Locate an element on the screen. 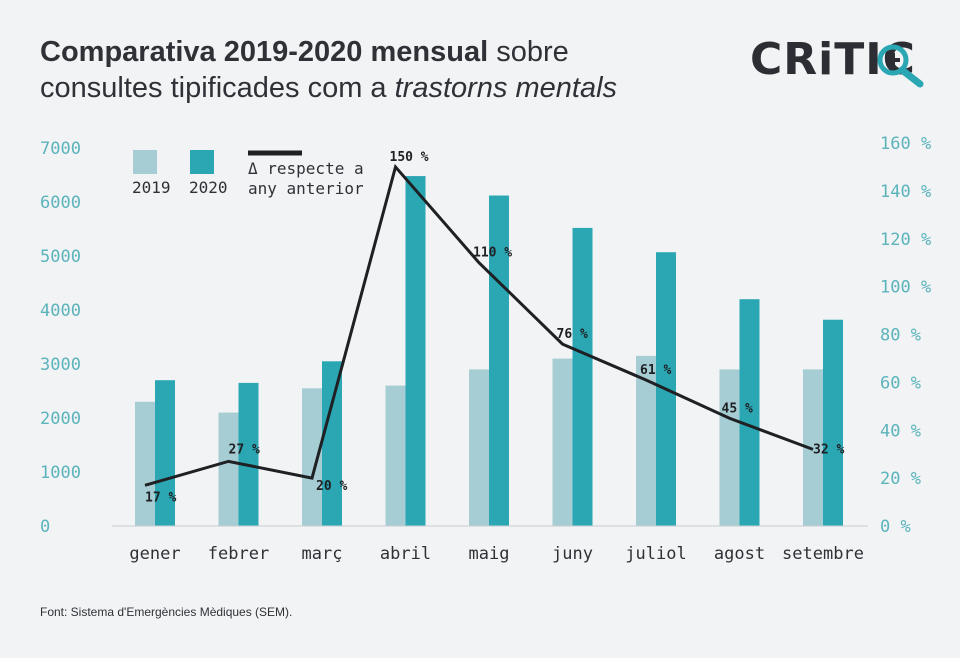 The height and width of the screenshot is (658, 960). right-tick-label: 60 % is located at coordinates (900, 383).